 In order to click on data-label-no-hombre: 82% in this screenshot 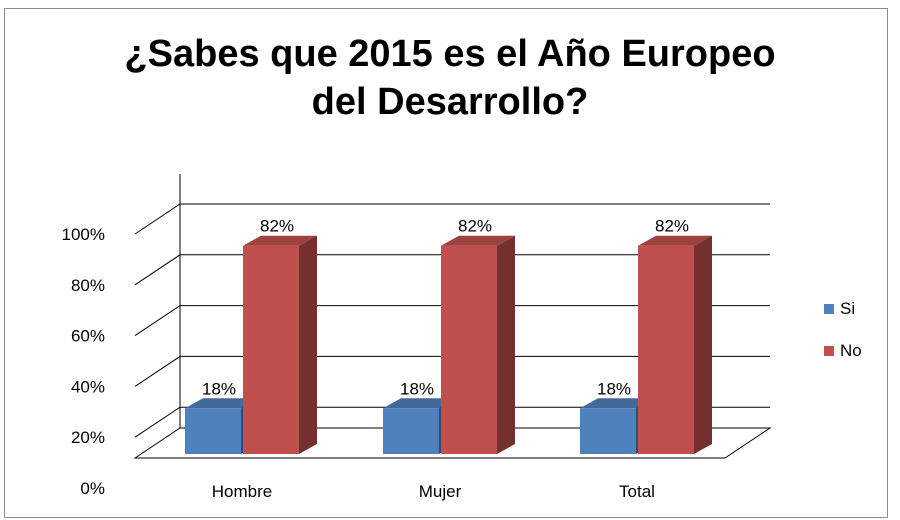, I will do `click(277, 226)`.